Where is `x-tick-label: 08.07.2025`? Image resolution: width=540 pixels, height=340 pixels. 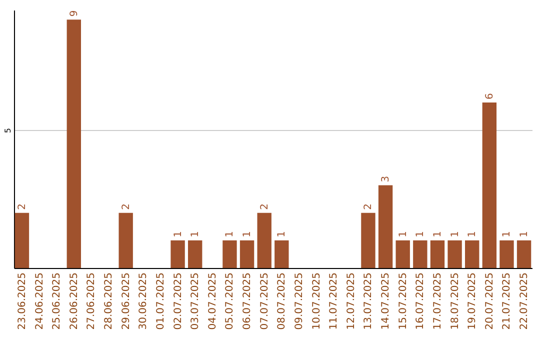 x-tick-label: 08.07.2025 is located at coordinates (282, 301).